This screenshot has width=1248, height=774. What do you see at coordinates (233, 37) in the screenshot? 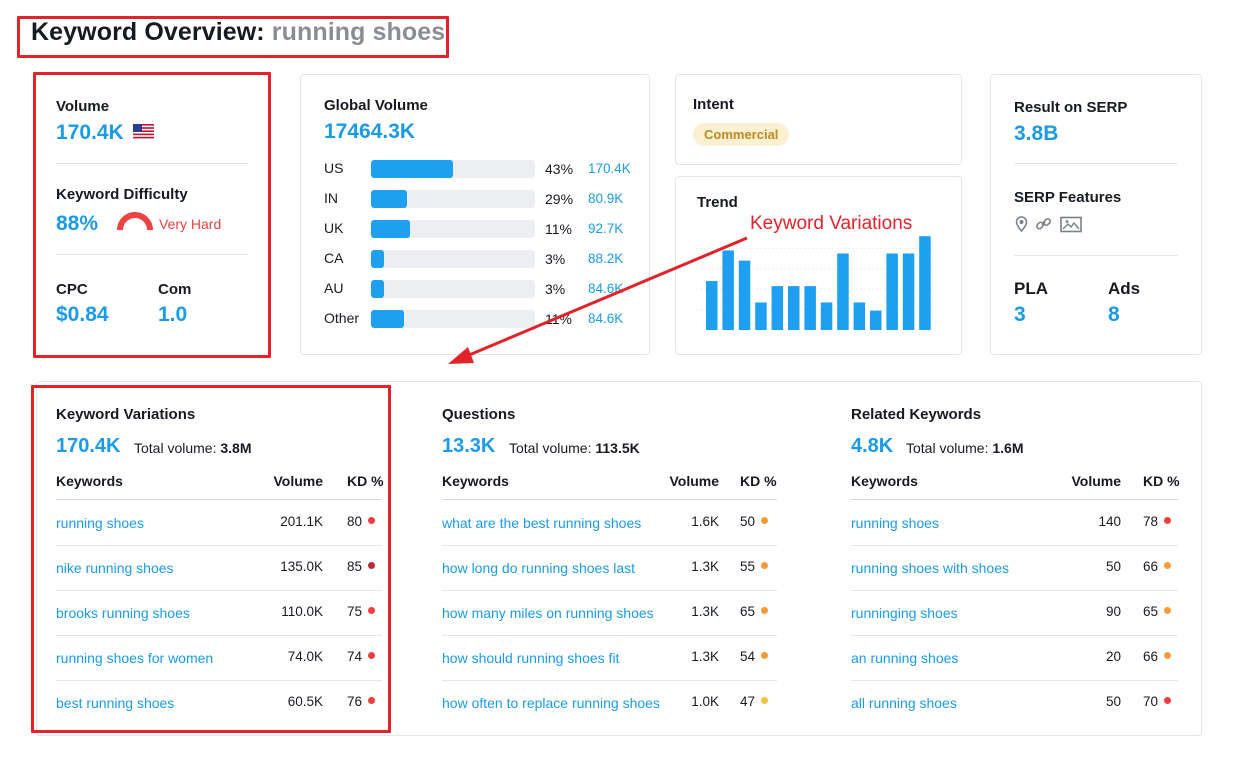
I see `title-highlight-box` at bounding box center [233, 37].